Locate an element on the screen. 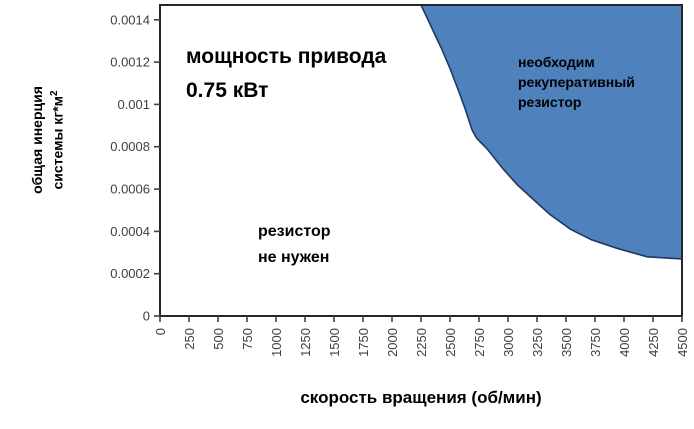 The height and width of the screenshot is (429, 694). x-tick-label: 4000 is located at coordinates (624, 342).